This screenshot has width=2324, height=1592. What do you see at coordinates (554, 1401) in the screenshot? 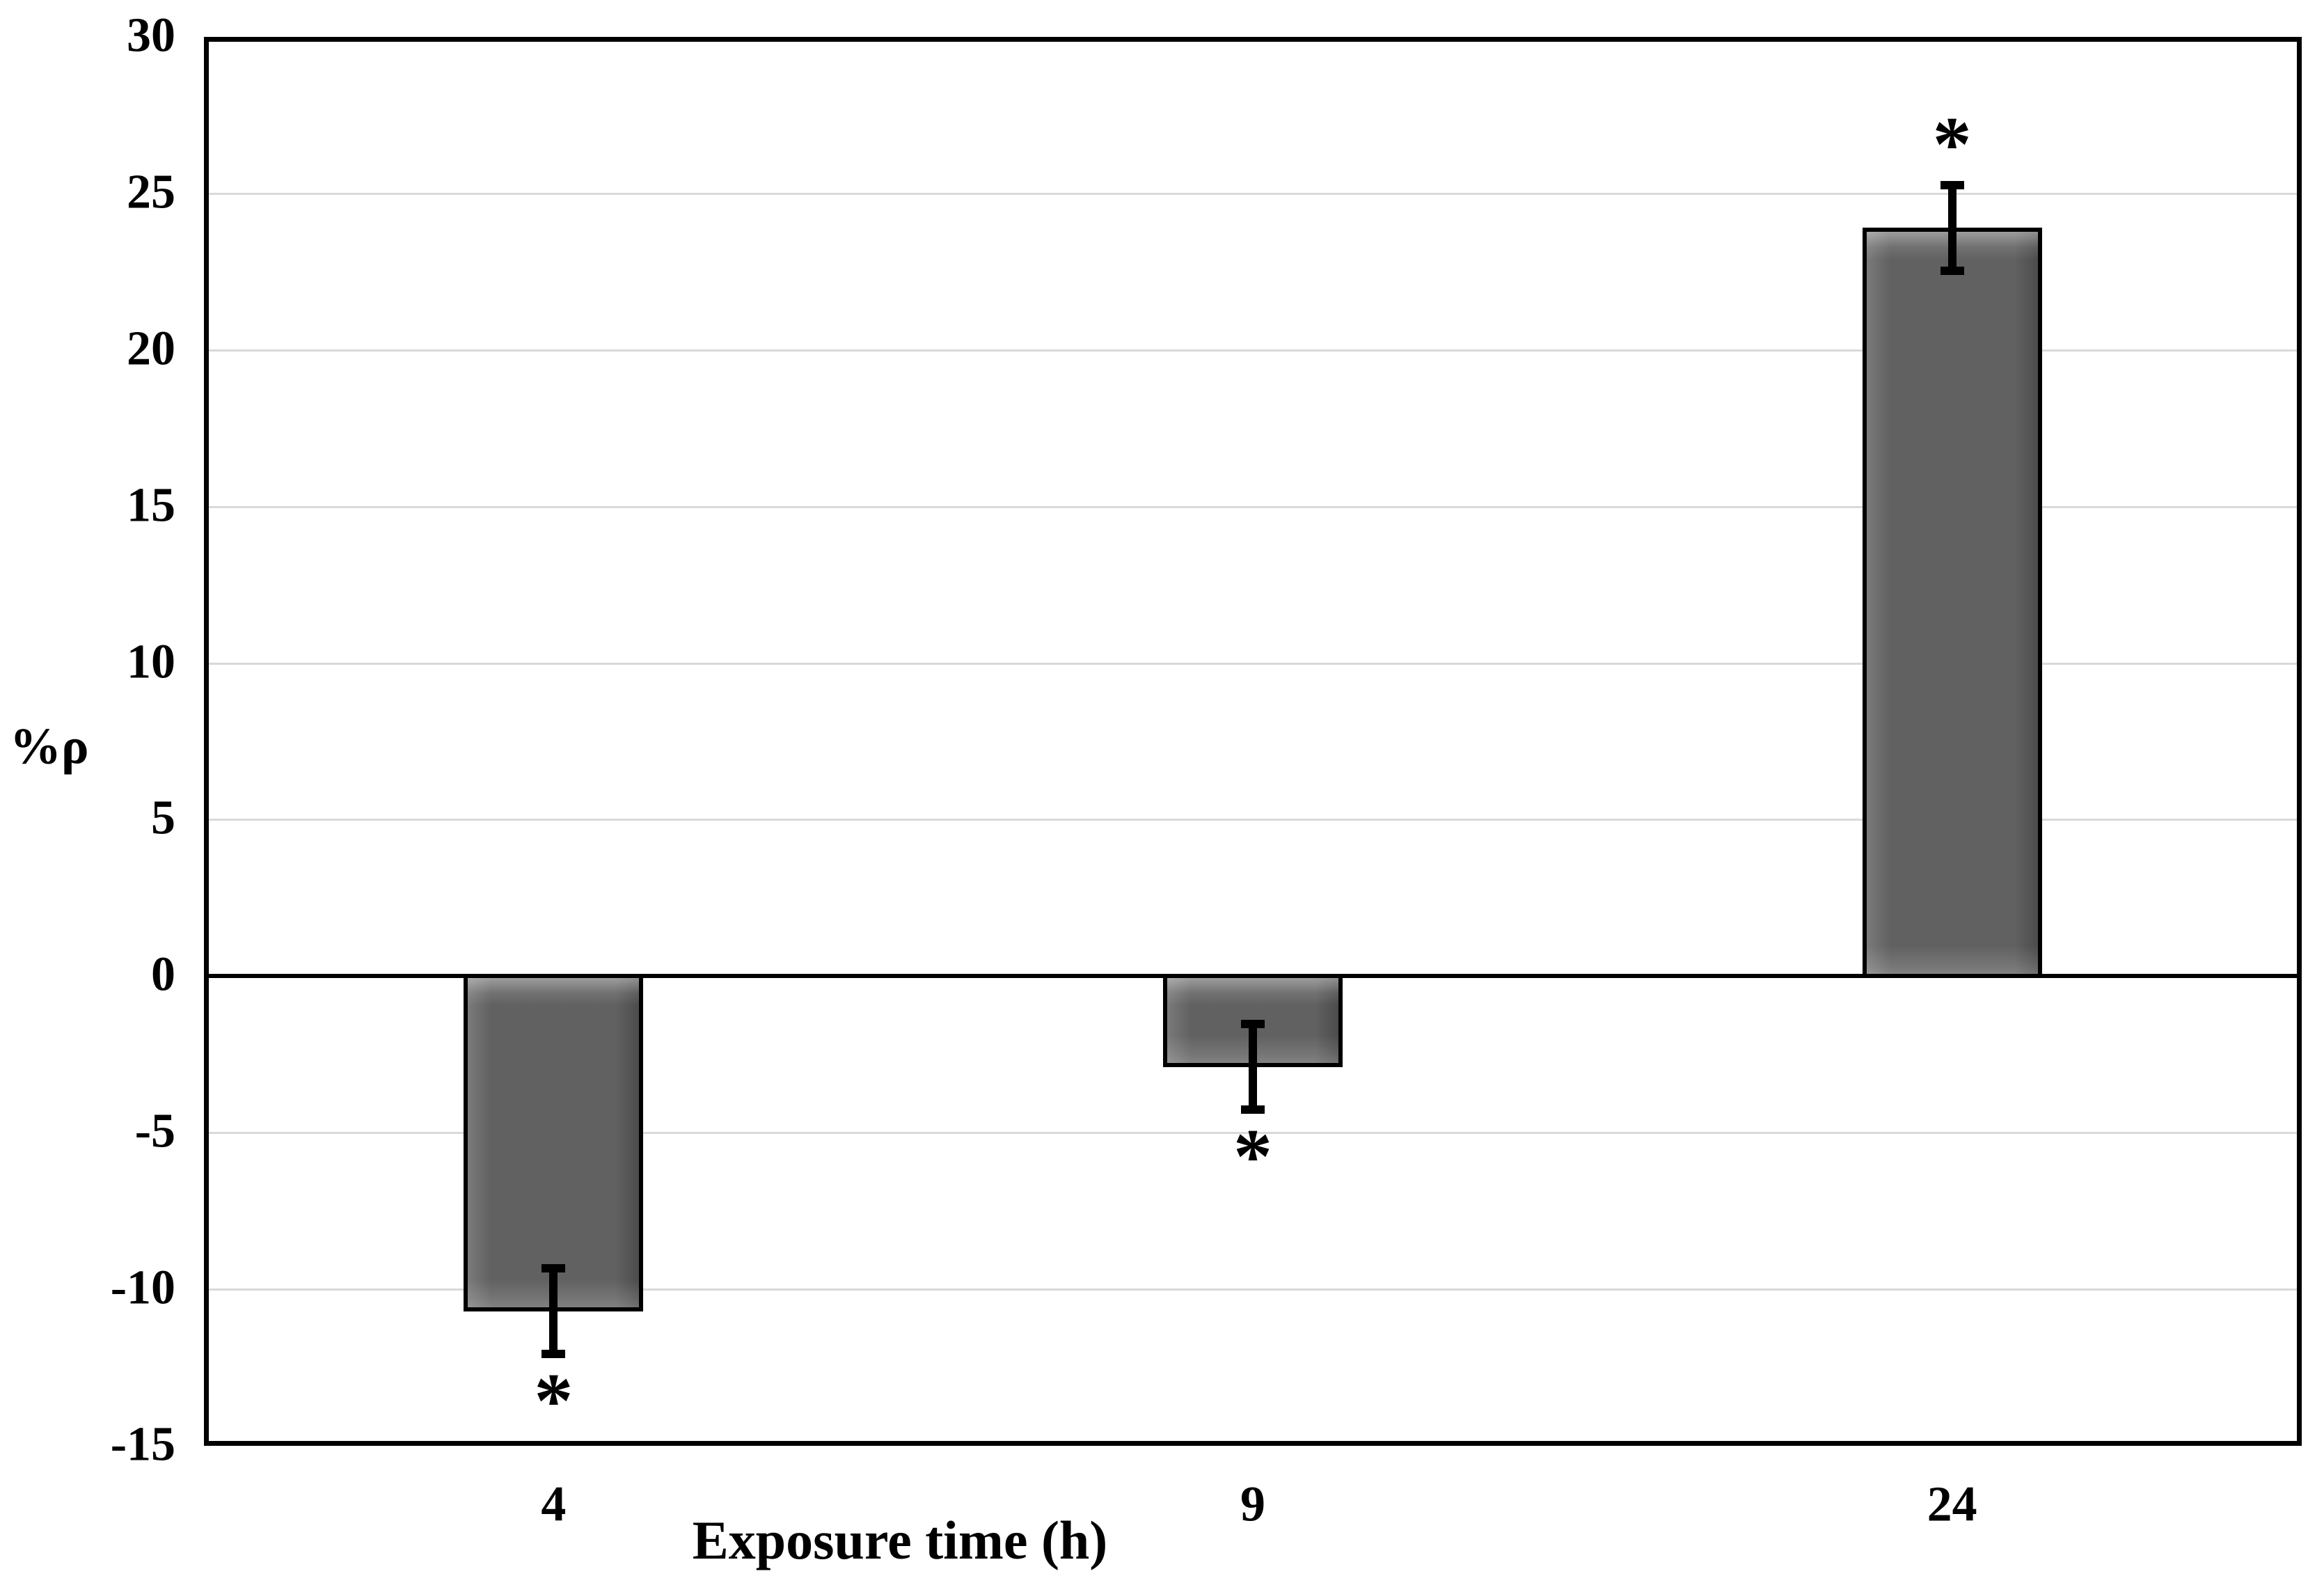
I see `significance-asterisk-4: *` at bounding box center [554, 1401].